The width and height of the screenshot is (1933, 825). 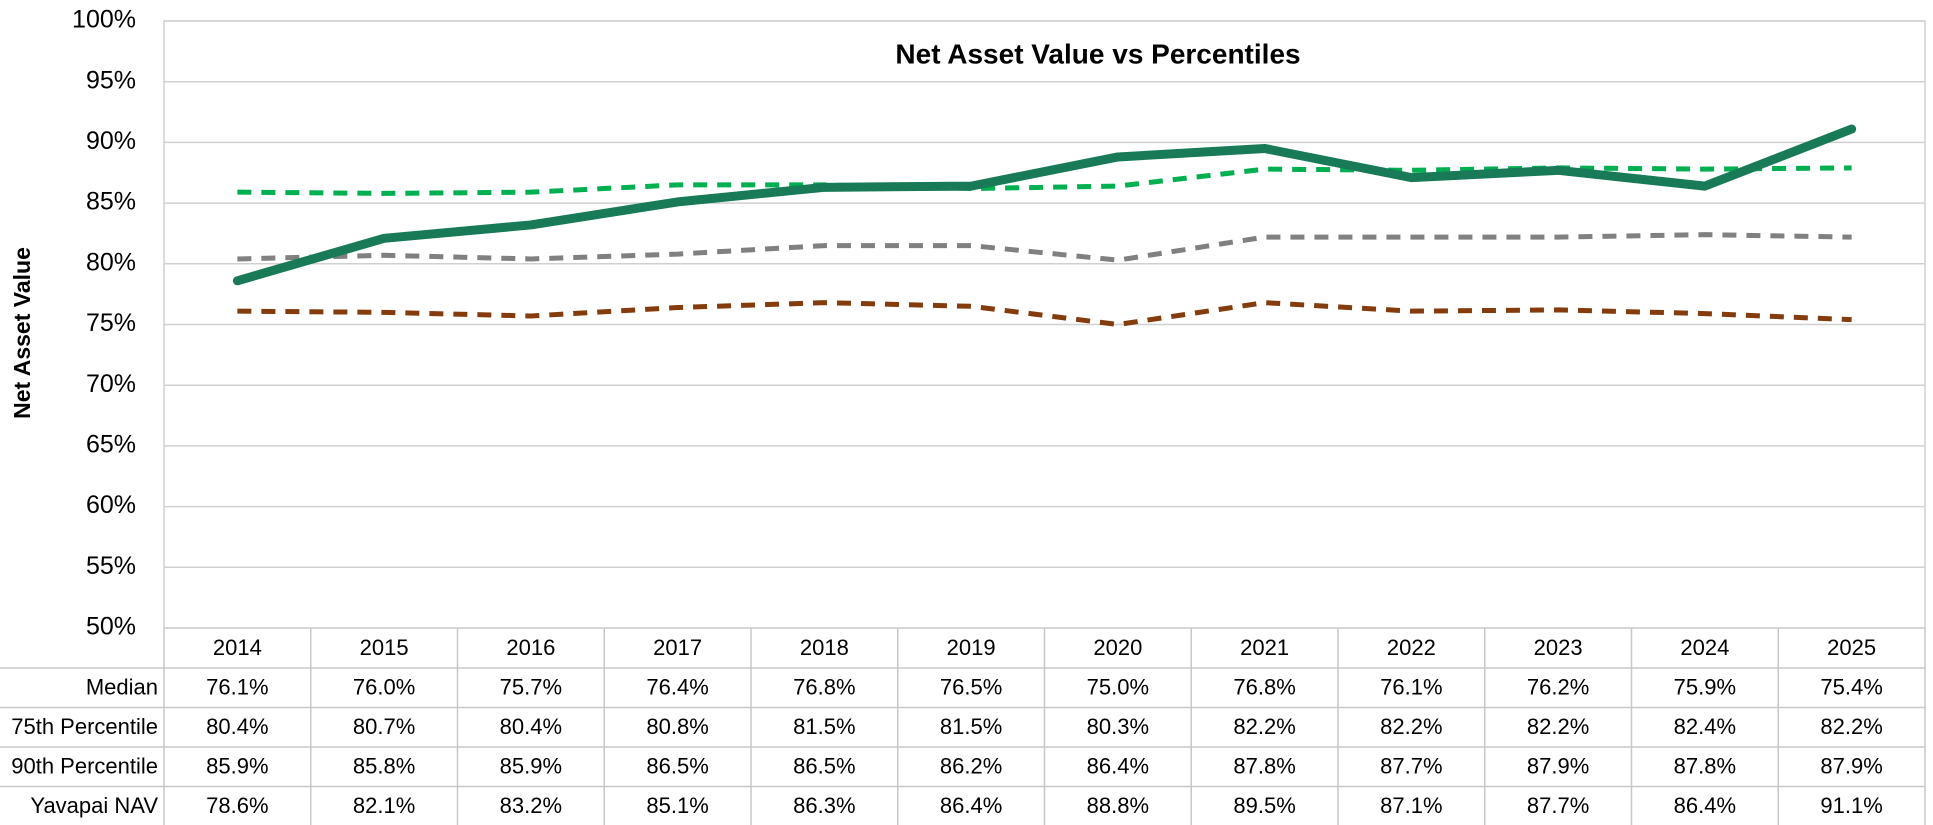 What do you see at coordinates (1705, 726) in the screenshot?
I see `table-cell: 82.4%` at bounding box center [1705, 726].